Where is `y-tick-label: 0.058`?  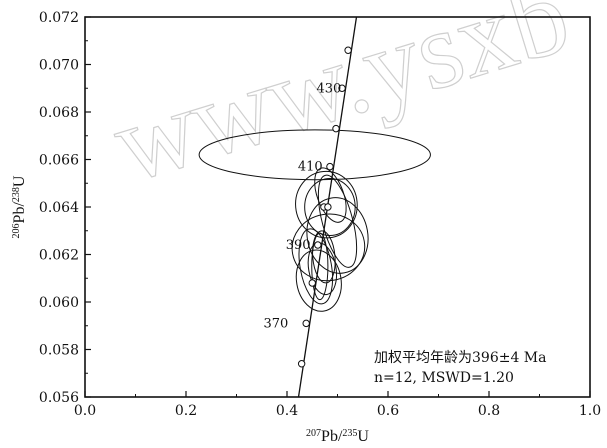 y-tick-label: 0.058 is located at coordinates (59, 351).